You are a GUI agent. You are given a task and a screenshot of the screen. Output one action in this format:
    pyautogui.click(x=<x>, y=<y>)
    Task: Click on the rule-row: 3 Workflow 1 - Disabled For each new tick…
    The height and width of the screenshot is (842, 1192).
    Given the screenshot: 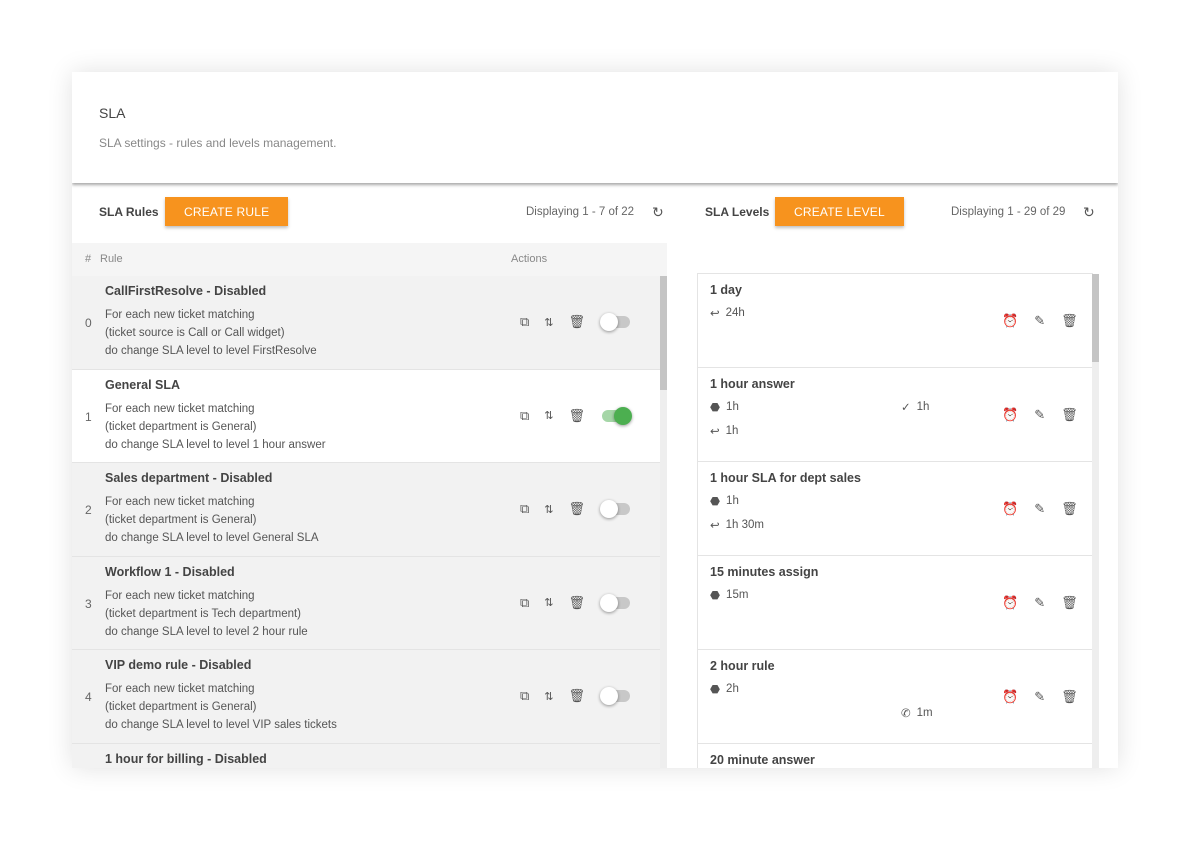 What is the action you would take?
    pyautogui.click(x=366, y=603)
    